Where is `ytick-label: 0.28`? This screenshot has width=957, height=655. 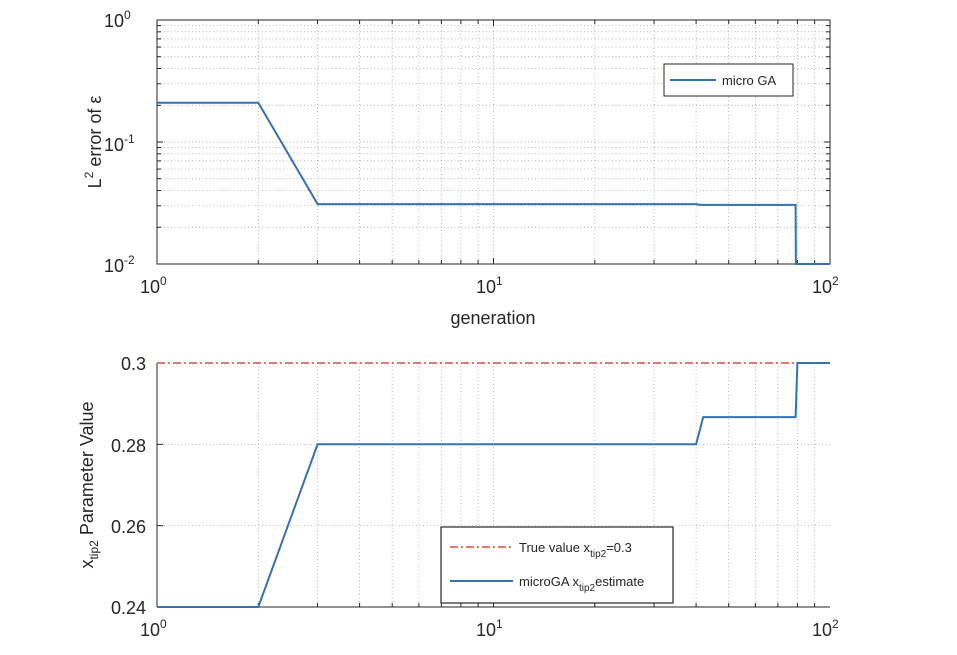 ytick-label: 0.28 is located at coordinates (128, 446).